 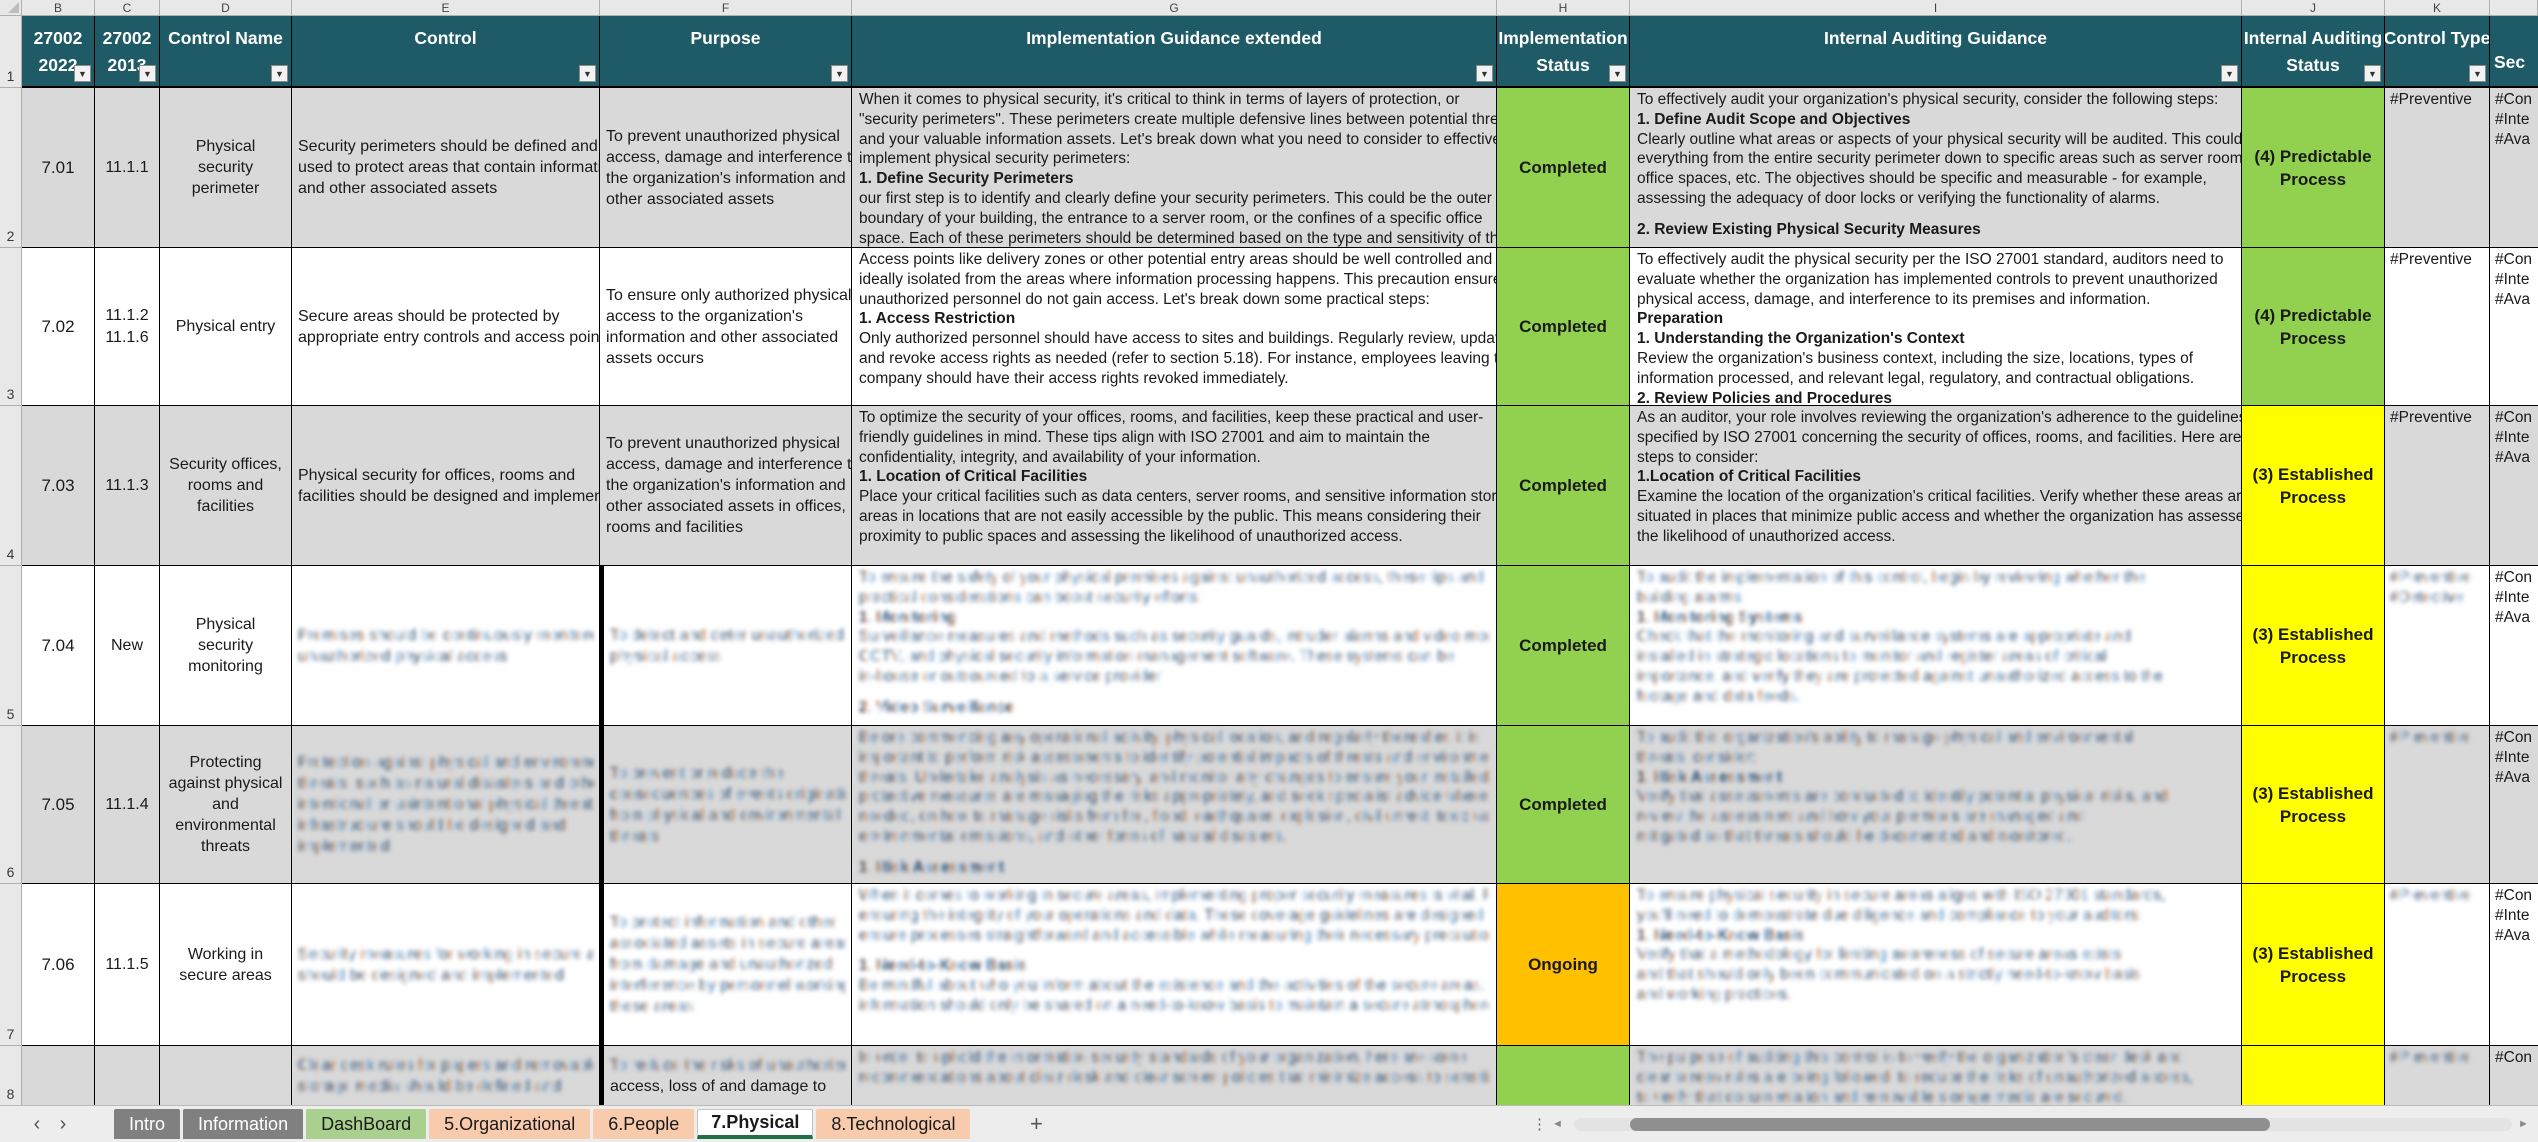 I want to click on cell-control-name-7: Working in secure areas, so click(x=226, y=965).